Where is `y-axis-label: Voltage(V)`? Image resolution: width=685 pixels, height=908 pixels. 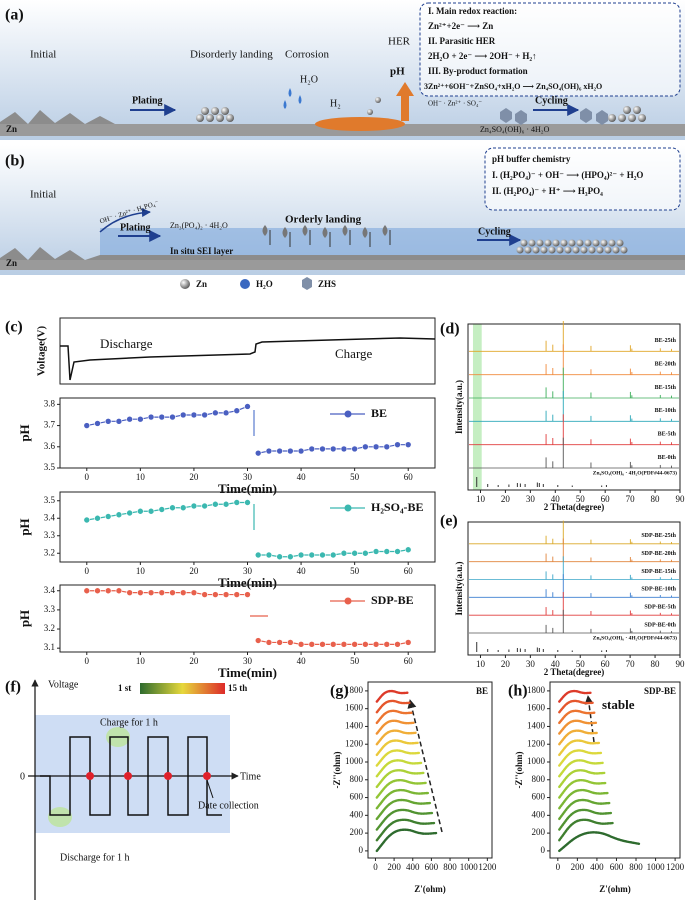
y-axis-label: Voltage(V) is located at coordinates (42, 351).